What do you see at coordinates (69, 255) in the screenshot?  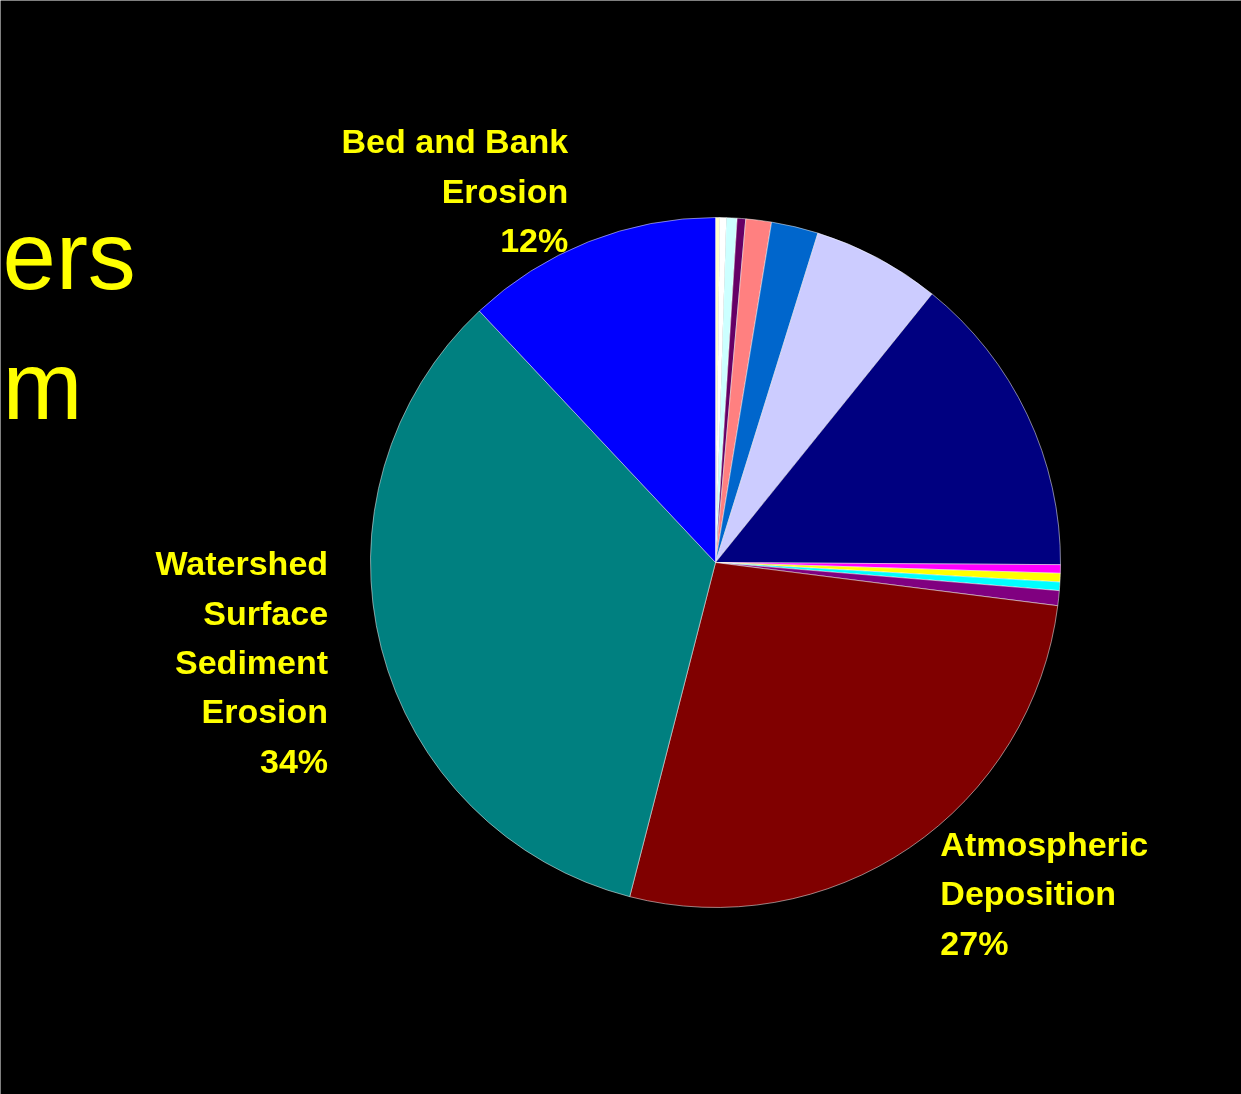 I see `text: ers` at bounding box center [69, 255].